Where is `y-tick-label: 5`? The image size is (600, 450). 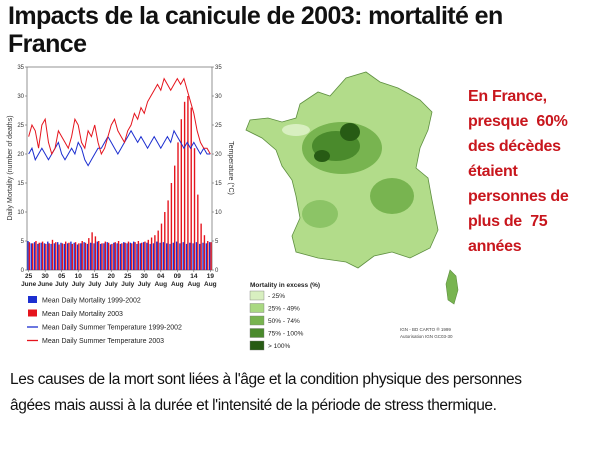
y-tick-label: 5 is located at coordinates (23, 242).